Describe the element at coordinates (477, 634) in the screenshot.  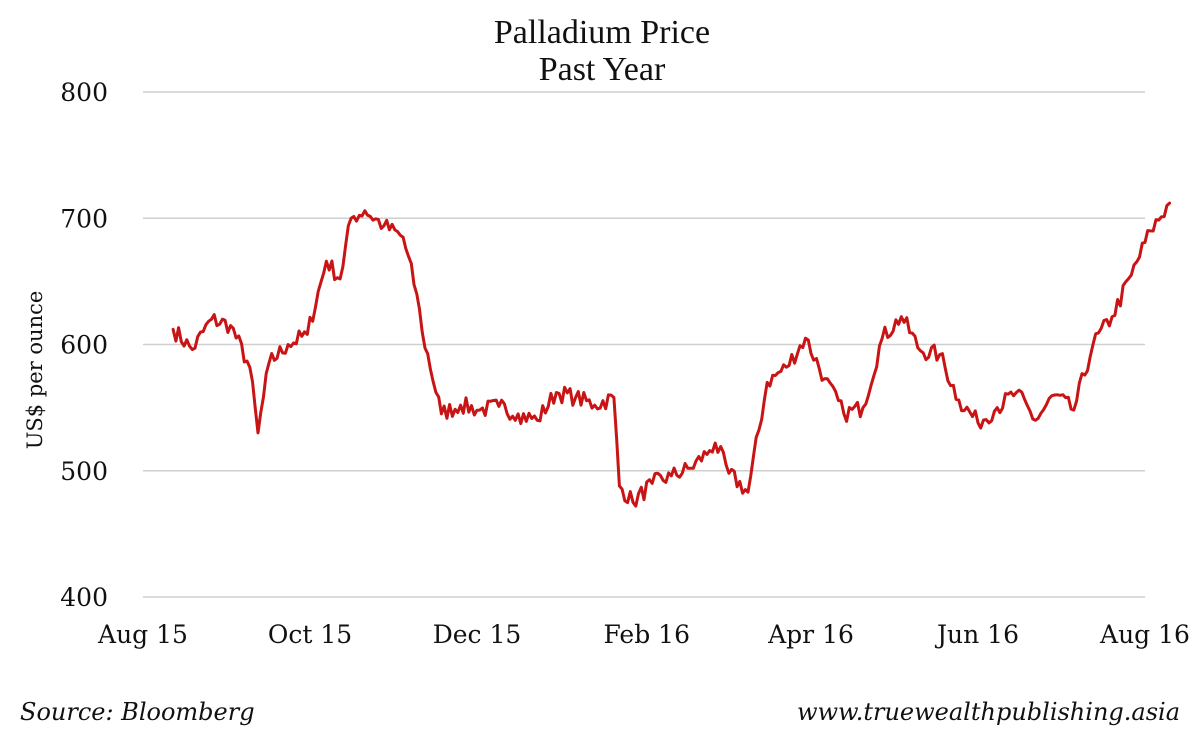
I see `x-tick-label: Dec 15` at that location.